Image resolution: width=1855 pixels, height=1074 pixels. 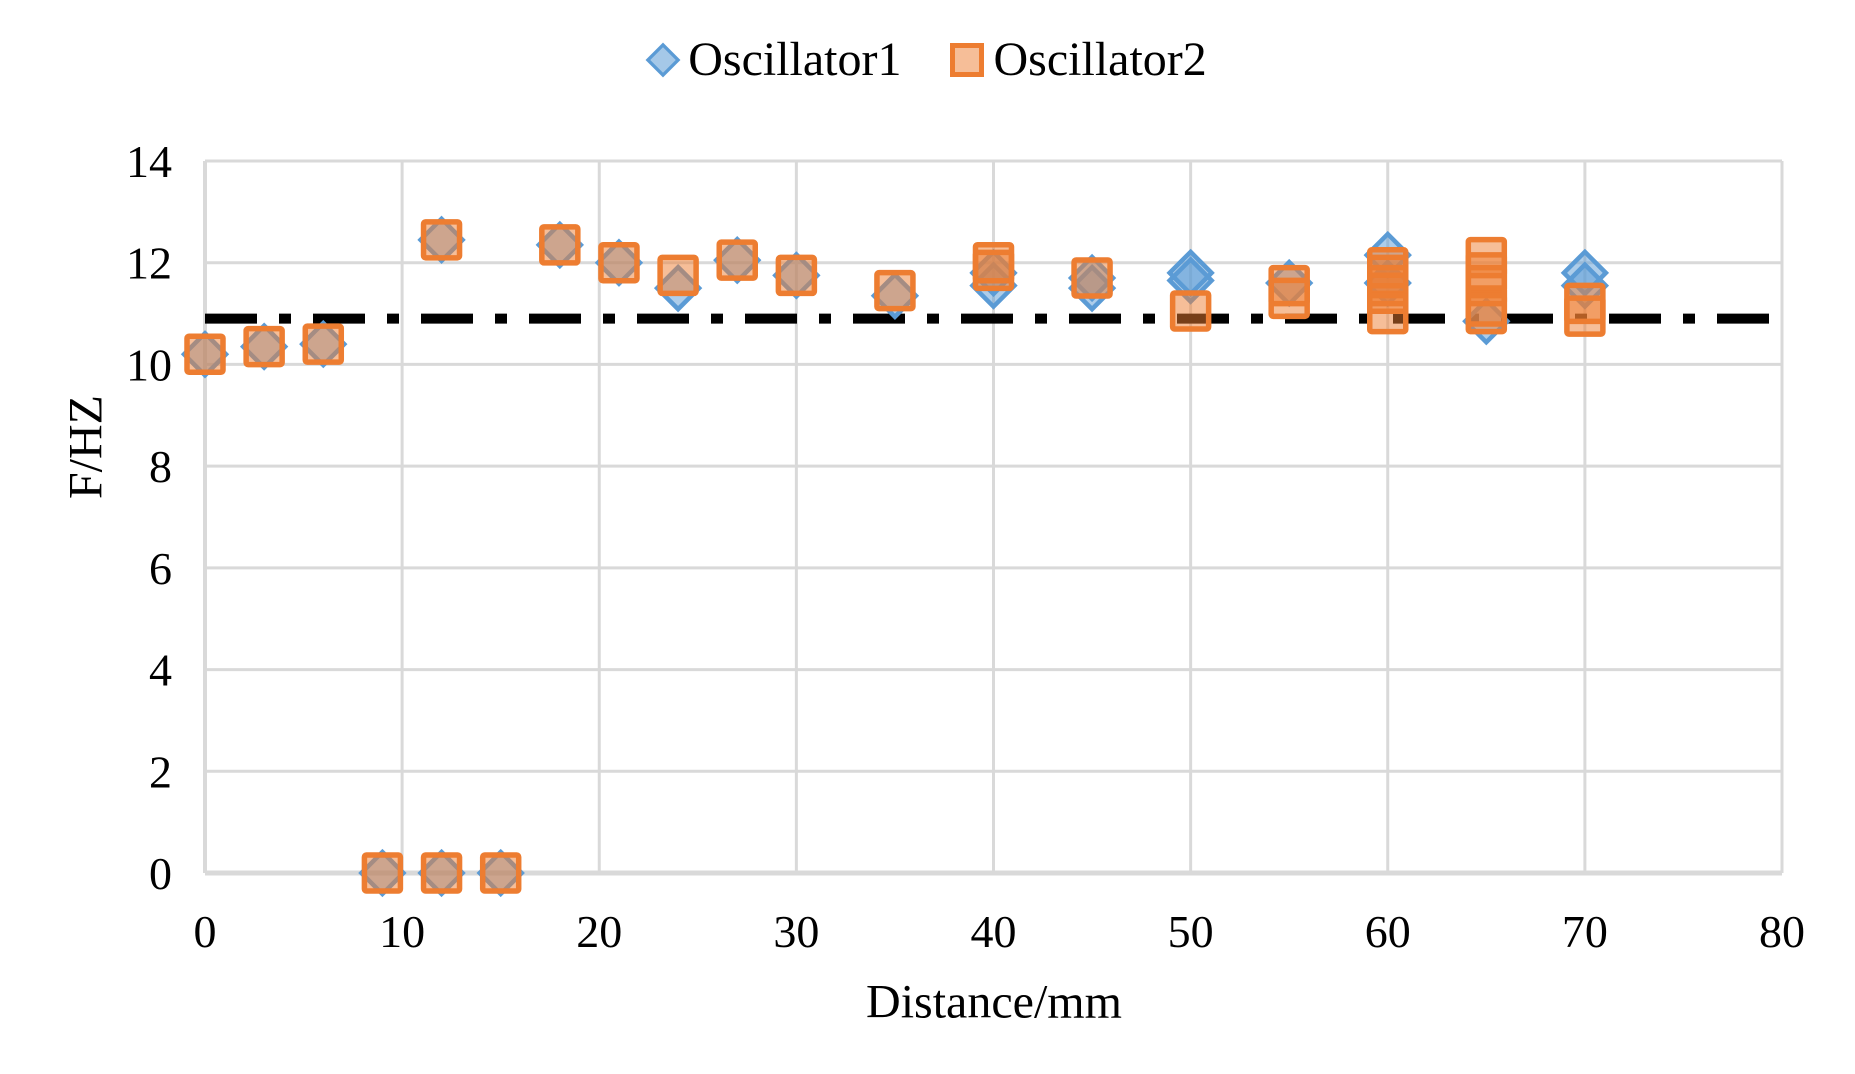 What do you see at coordinates (149, 364) in the screenshot?
I see `y-tick-label: 10` at bounding box center [149, 364].